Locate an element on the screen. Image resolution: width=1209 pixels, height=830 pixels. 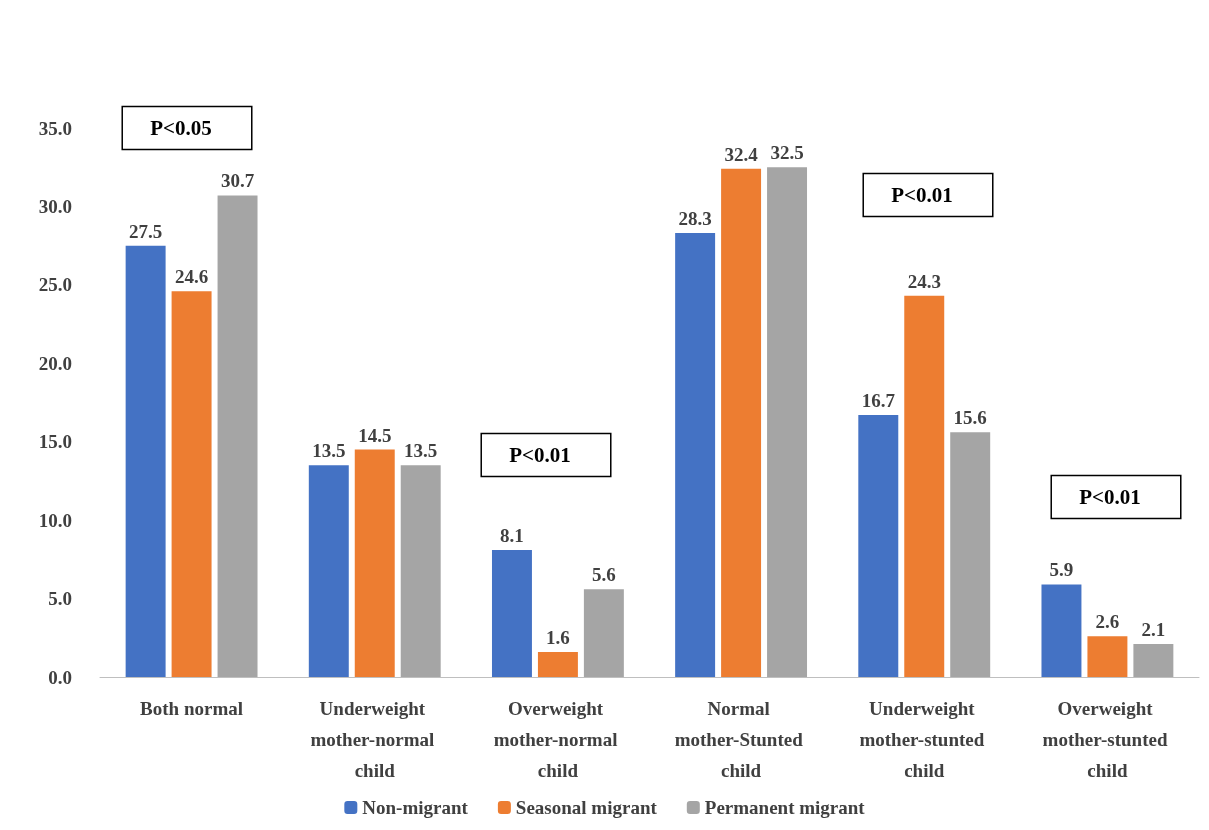
y-tick-label: 10.0 is located at coordinates (55, 520).